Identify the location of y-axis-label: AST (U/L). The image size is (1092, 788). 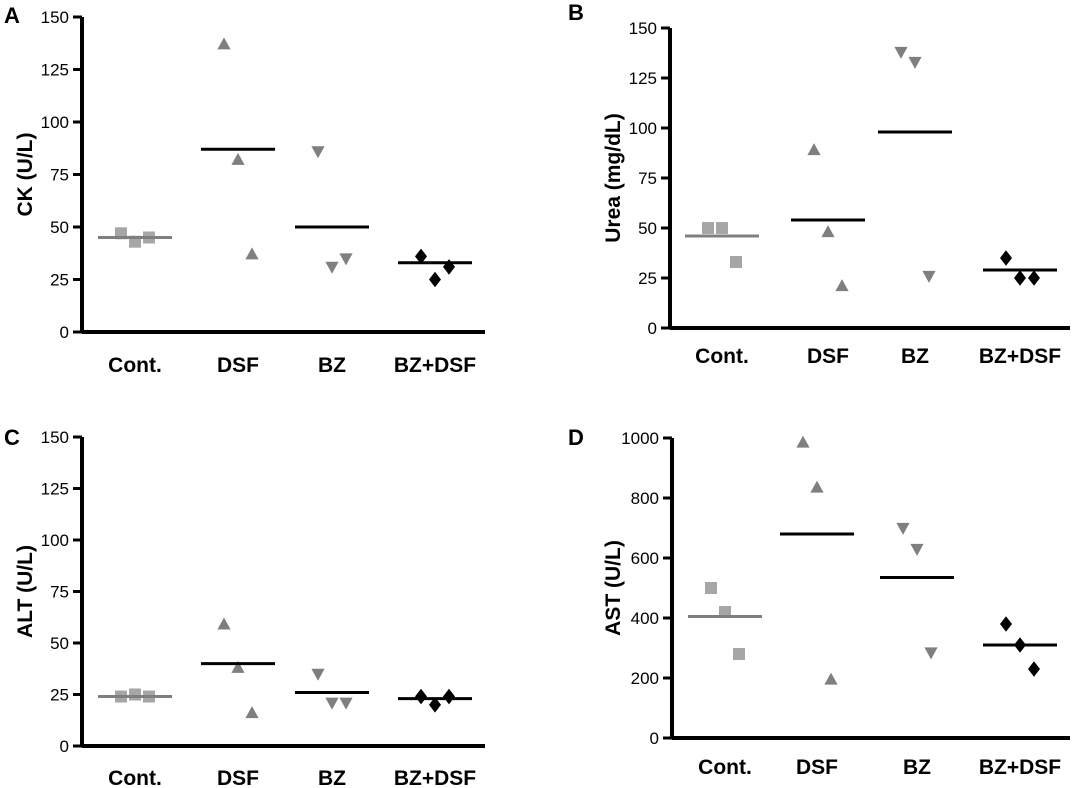
(613, 588).